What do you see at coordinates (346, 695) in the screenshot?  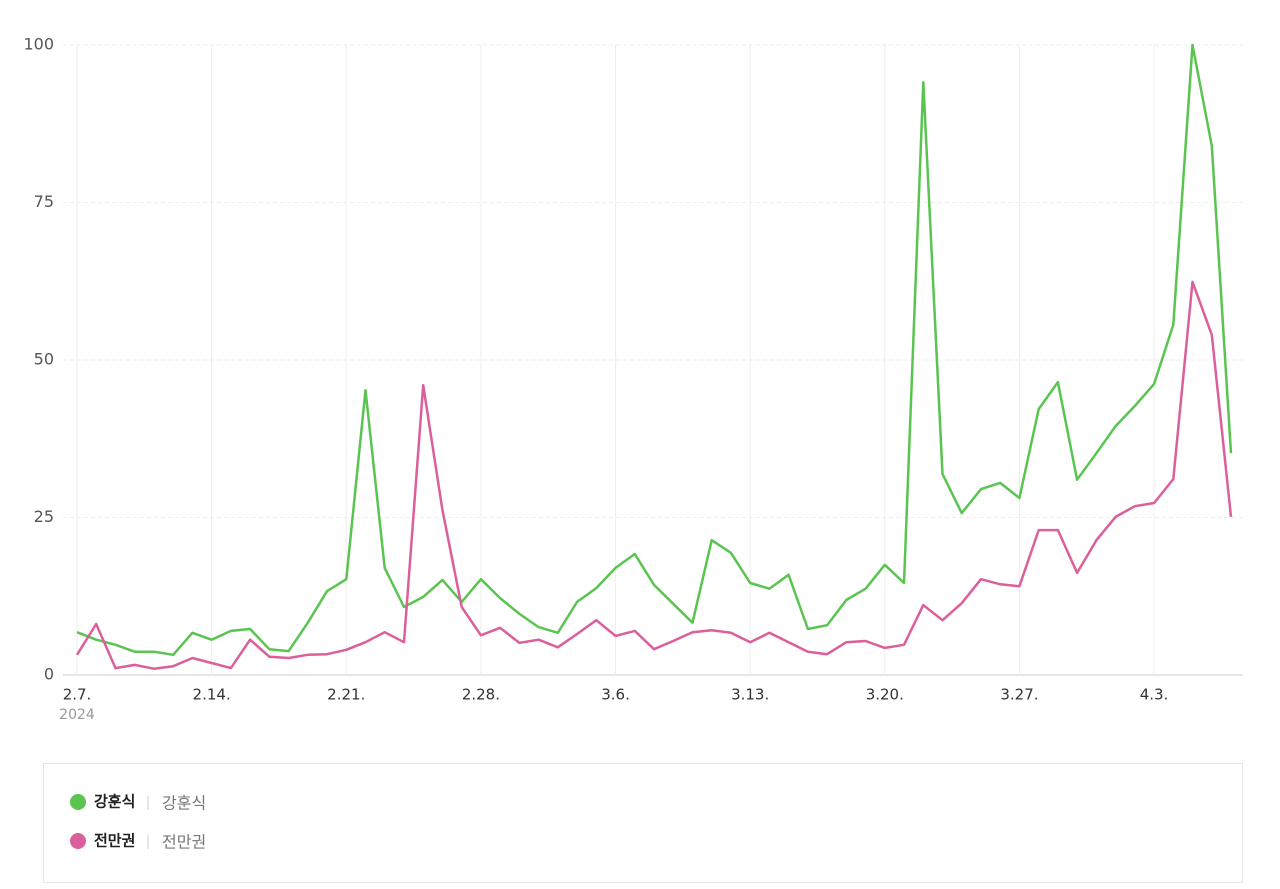 I see `x-tick-label: 2.21.` at bounding box center [346, 695].